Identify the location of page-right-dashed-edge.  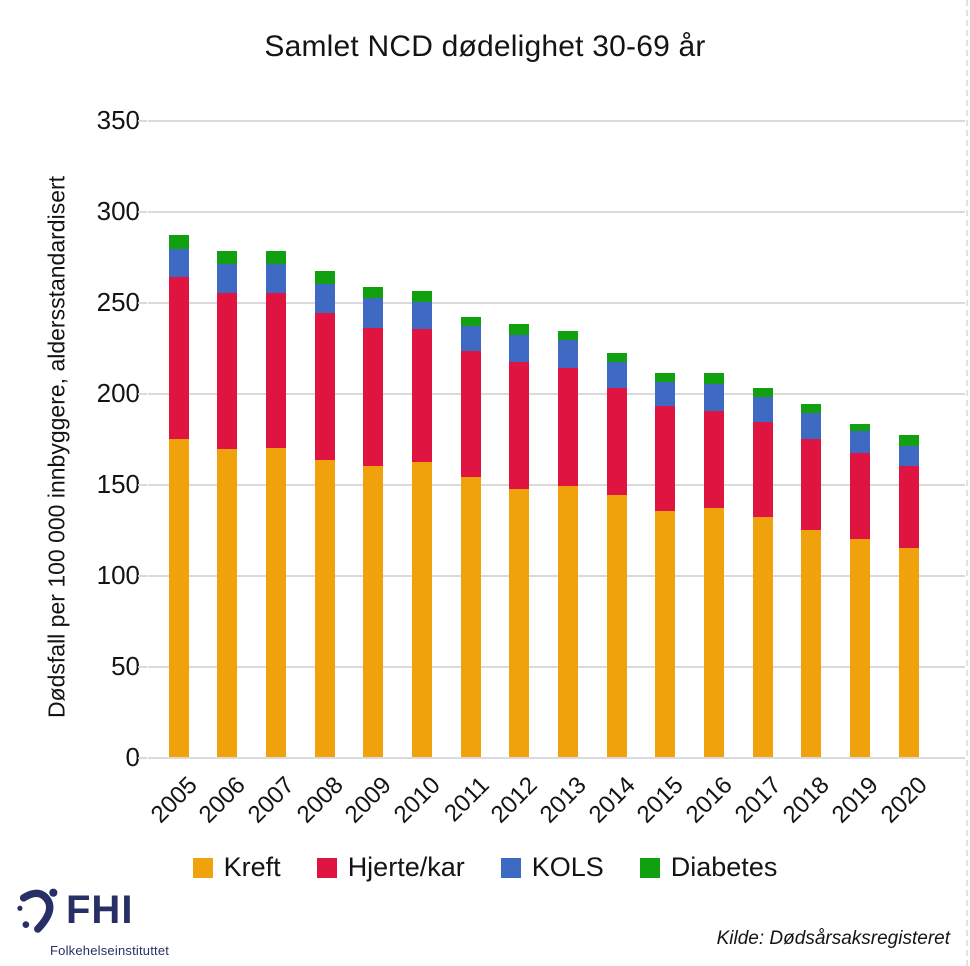
(967, 483).